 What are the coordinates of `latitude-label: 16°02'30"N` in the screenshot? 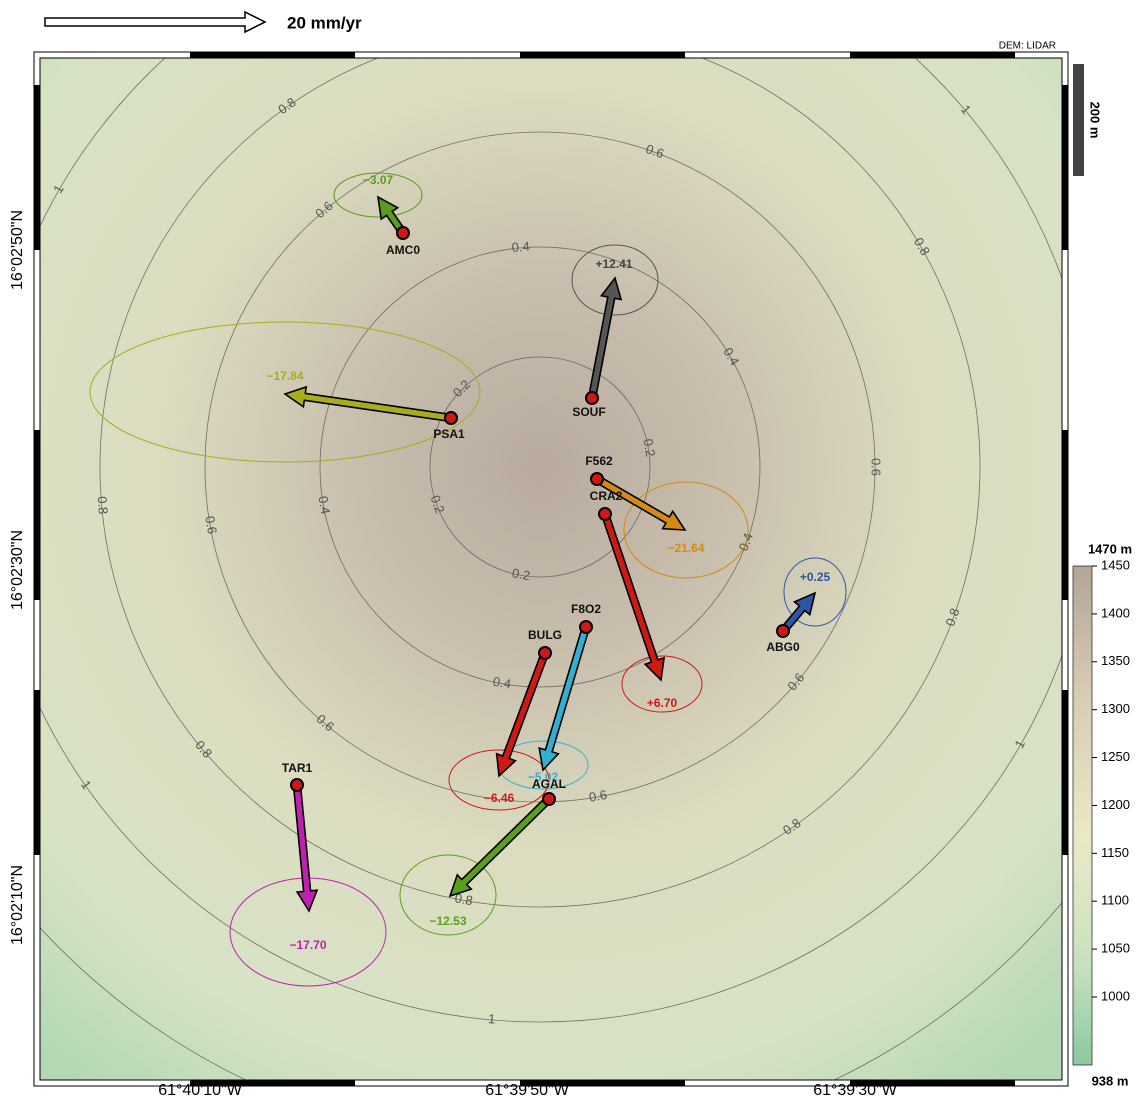 It's located at (17, 570).